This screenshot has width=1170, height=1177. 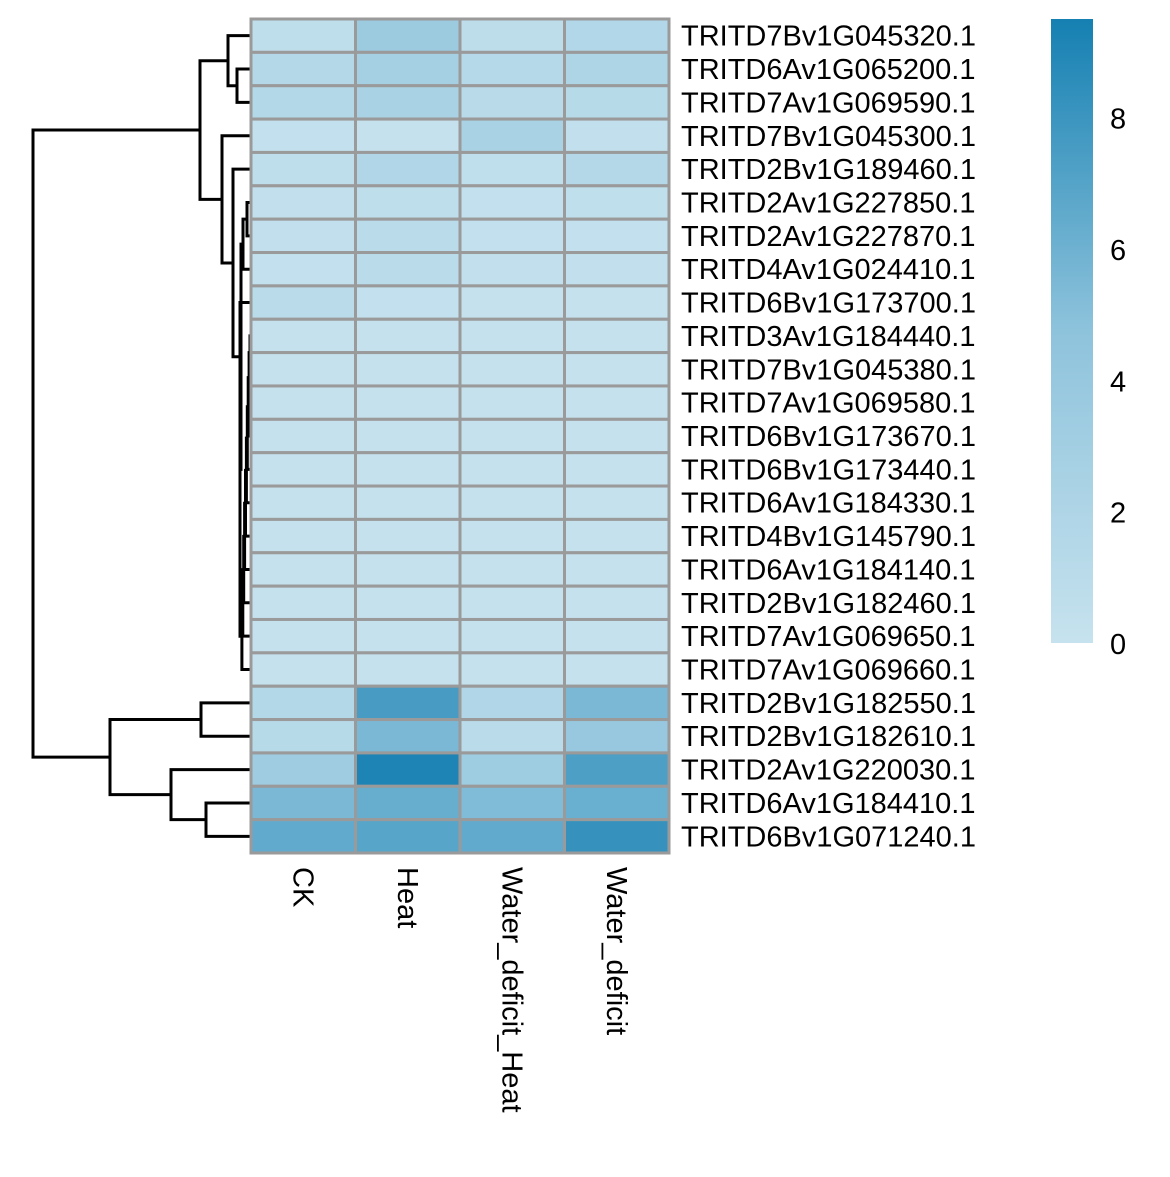 What do you see at coordinates (828, 837) in the screenshot?
I see `row-label: TRITD6Bv1G071240.1` at bounding box center [828, 837].